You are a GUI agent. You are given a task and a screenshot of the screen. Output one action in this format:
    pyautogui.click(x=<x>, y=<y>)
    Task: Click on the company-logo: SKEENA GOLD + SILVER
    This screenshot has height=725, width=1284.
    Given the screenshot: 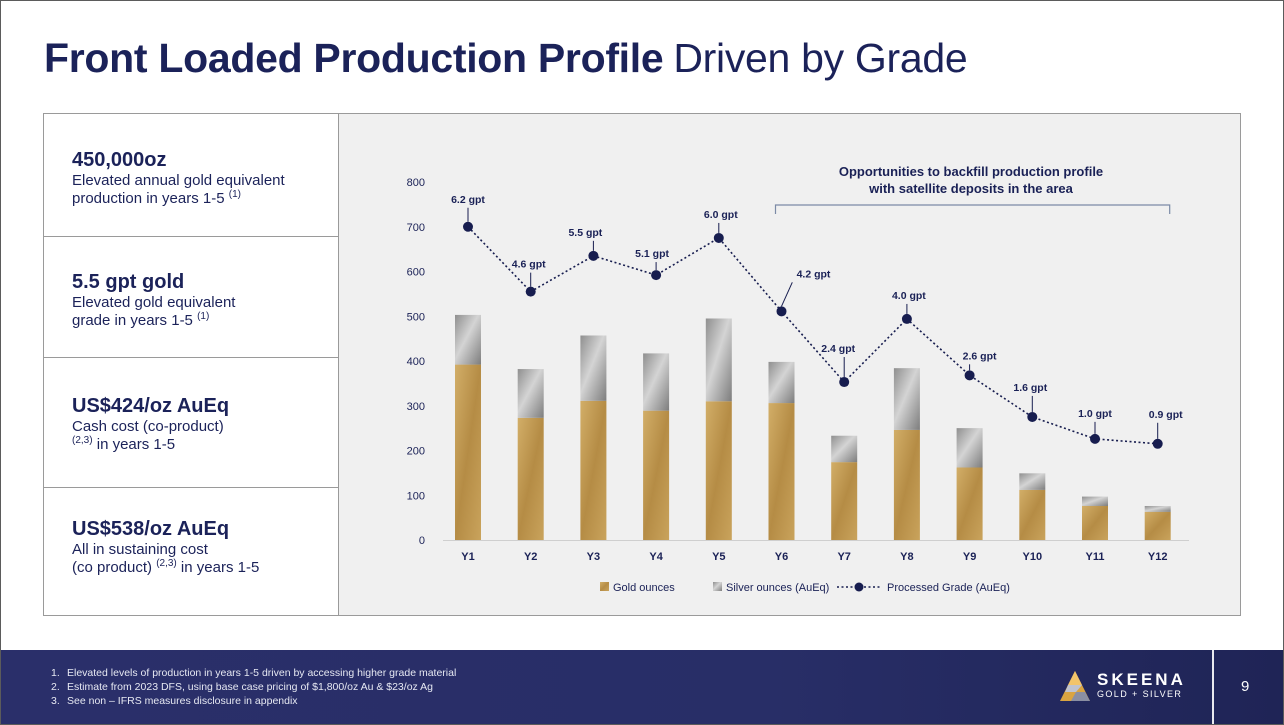 What is the action you would take?
    pyautogui.click(x=1129, y=688)
    